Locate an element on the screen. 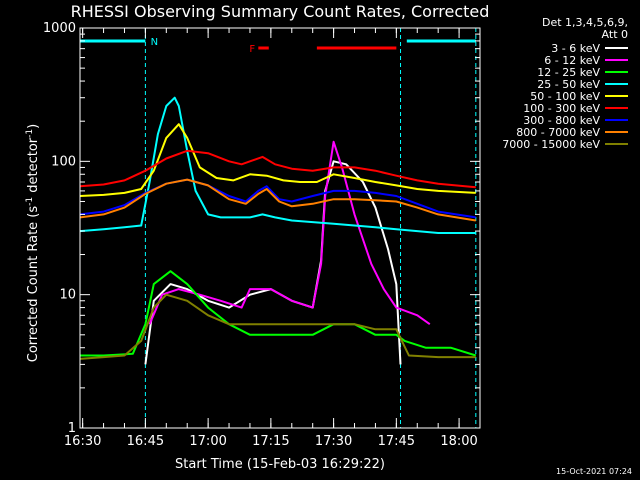 This screenshot has height=480, width=640. x-tick-label: 17:15 is located at coordinates (270, 441).